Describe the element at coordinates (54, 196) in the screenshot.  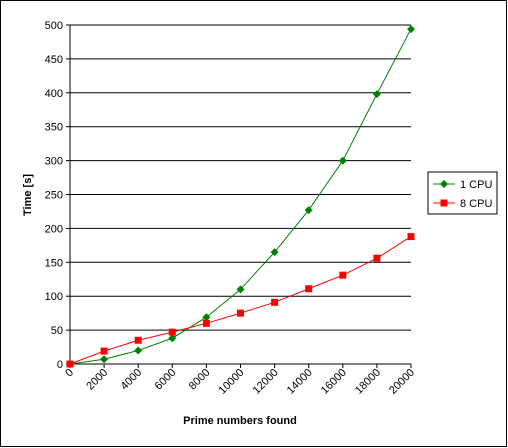
I see `y-tick-label: 250` at that location.